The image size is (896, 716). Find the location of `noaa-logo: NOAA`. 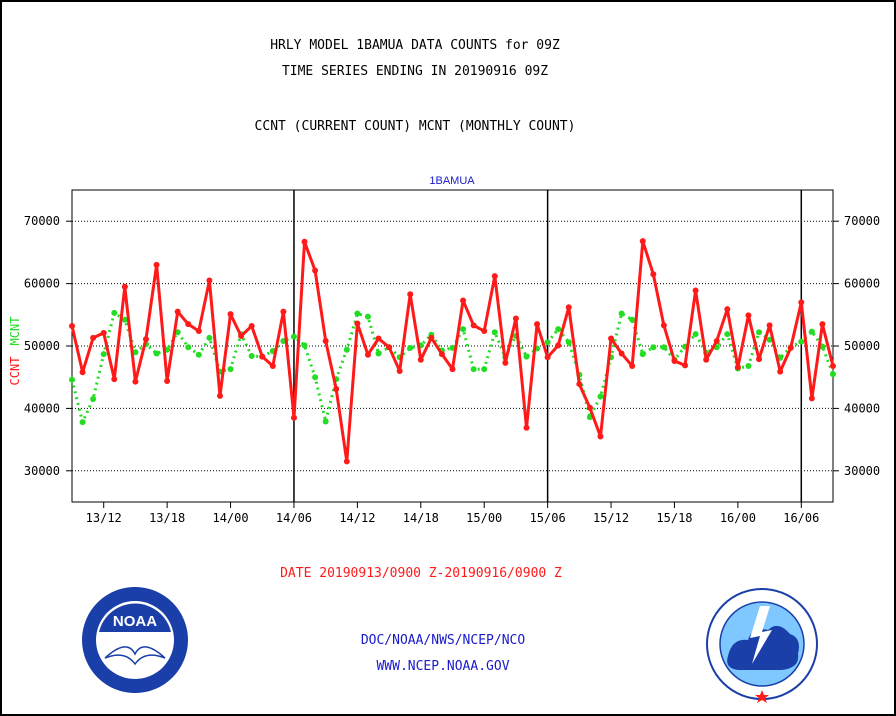

noaa-logo: NOAA is located at coordinates (135, 640).